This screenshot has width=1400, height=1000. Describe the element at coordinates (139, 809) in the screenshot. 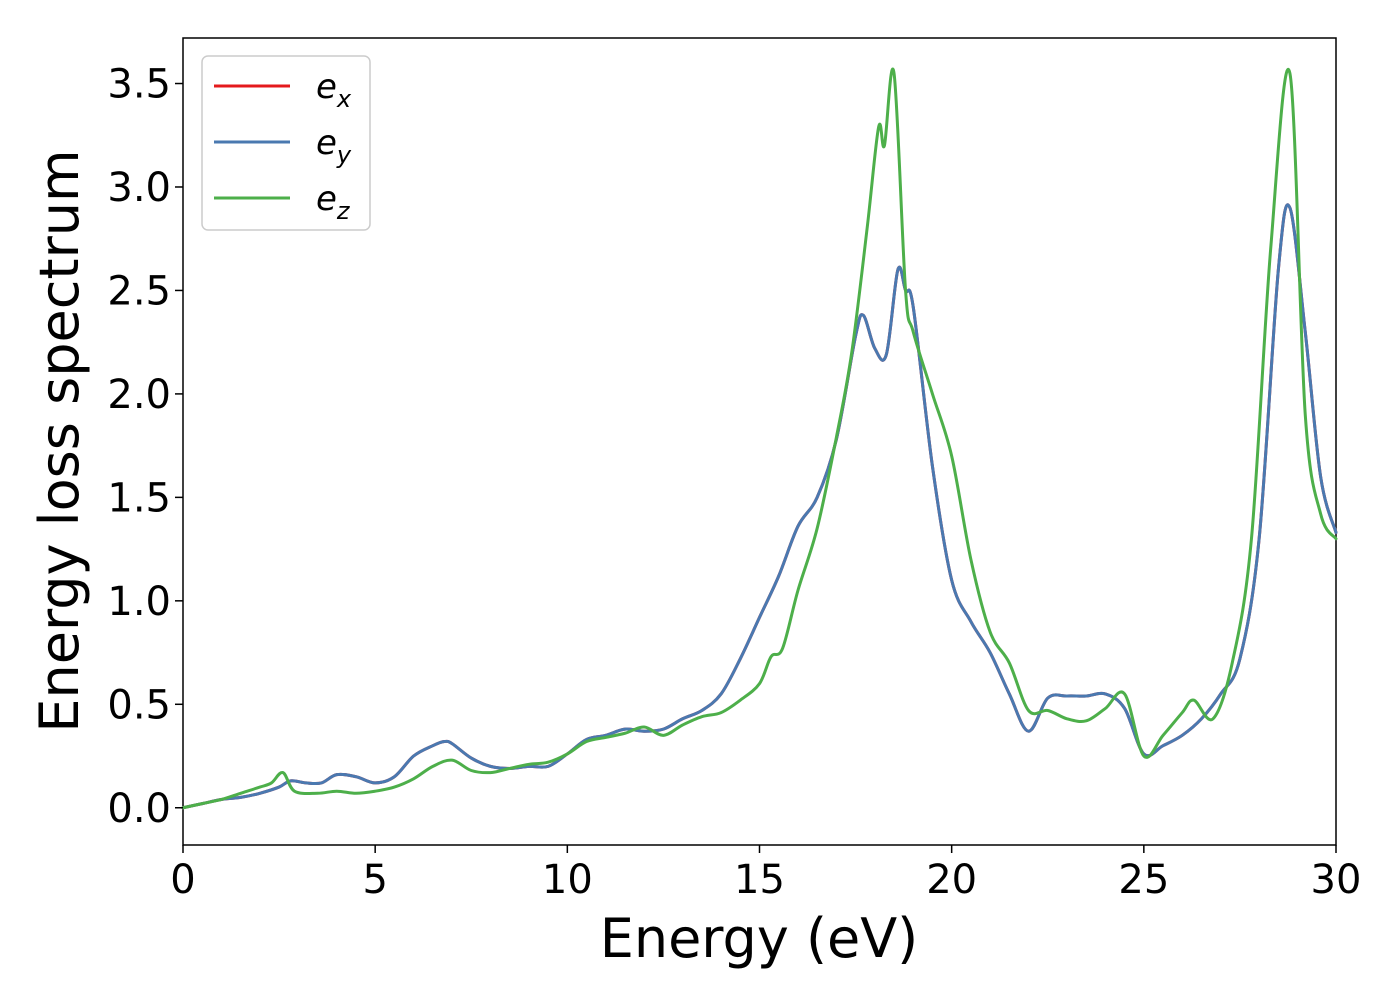

I see `y-tick-label: 0.0` at that location.